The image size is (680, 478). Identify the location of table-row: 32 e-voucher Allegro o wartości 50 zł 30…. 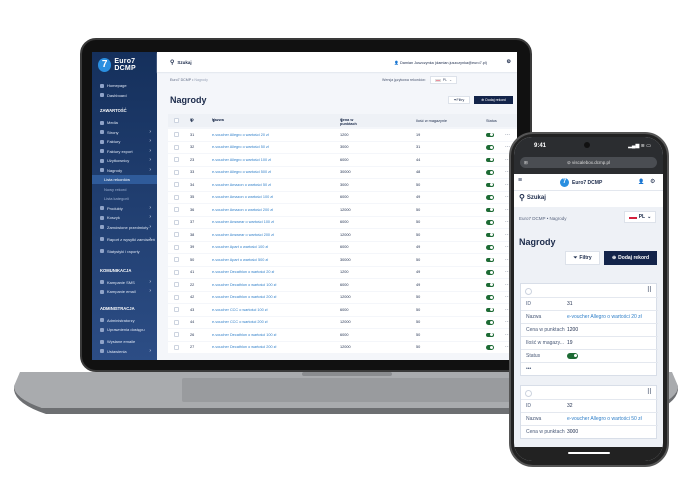
(342, 147).